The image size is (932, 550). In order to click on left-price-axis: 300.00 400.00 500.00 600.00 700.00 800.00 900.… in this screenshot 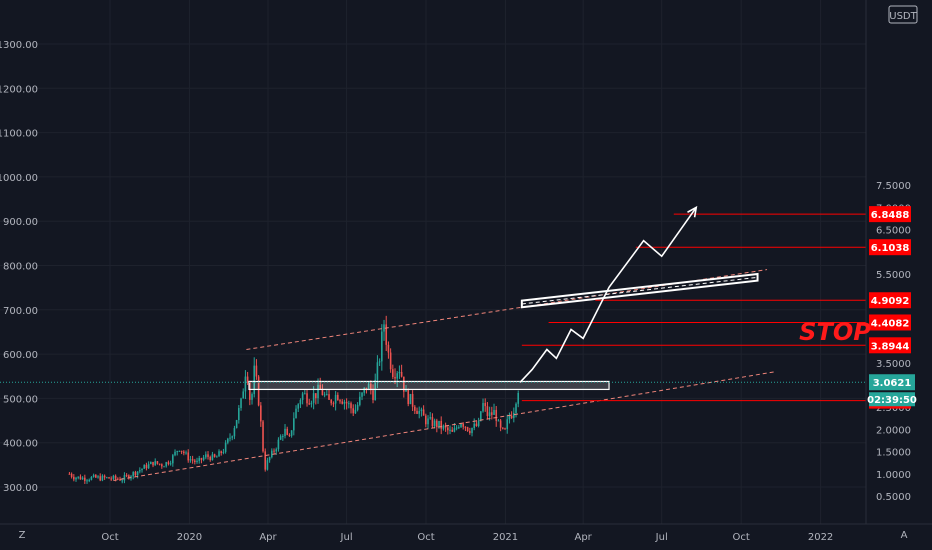, I will do `click(19, 267)`.